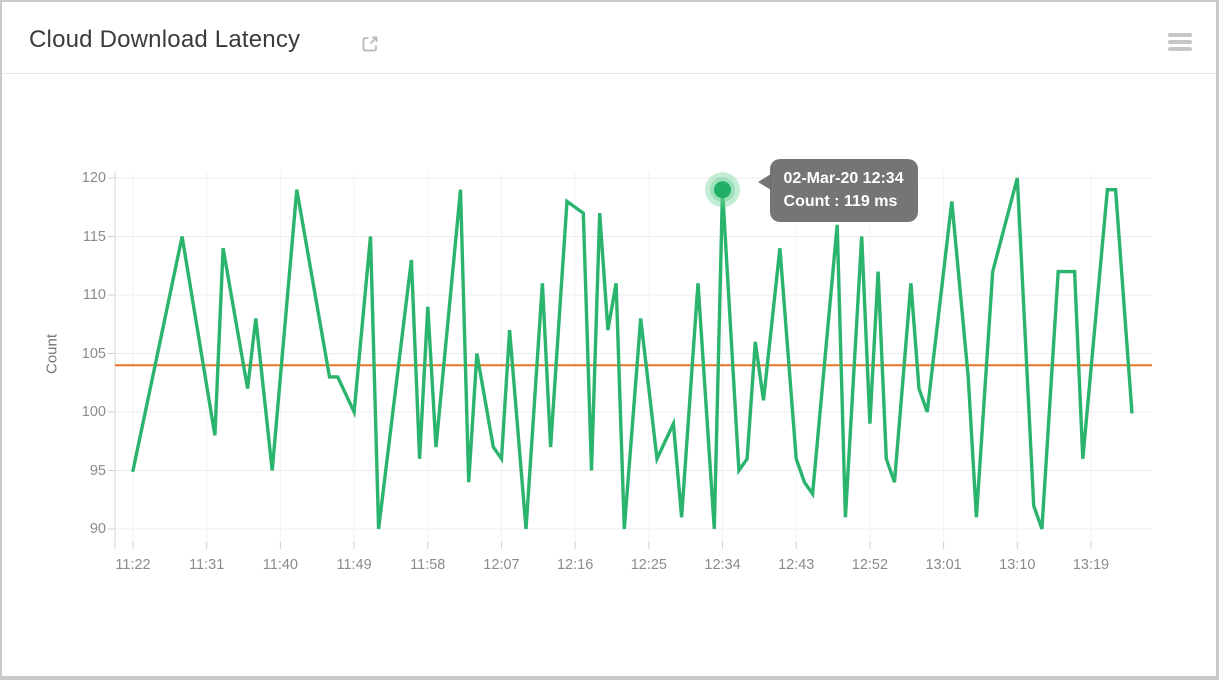 This screenshot has height=680, width=1219. Describe the element at coordinates (93, 353) in the screenshot. I see `y-tick-label: 105` at that location.